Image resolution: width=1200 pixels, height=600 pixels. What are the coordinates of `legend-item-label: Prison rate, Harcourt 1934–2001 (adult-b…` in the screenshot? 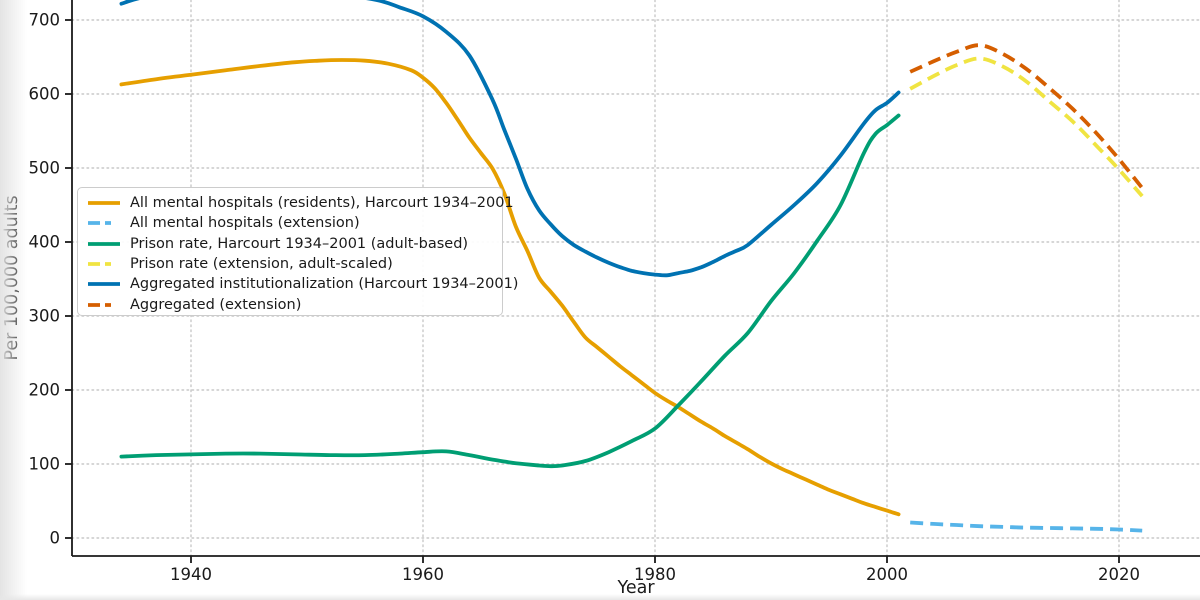 It's located at (299, 243).